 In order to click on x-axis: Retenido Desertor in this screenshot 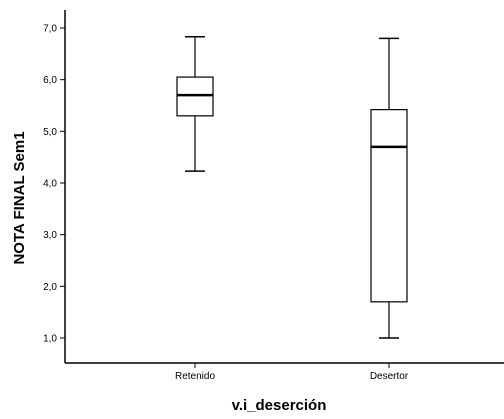, I will do `click(284, 372)`.